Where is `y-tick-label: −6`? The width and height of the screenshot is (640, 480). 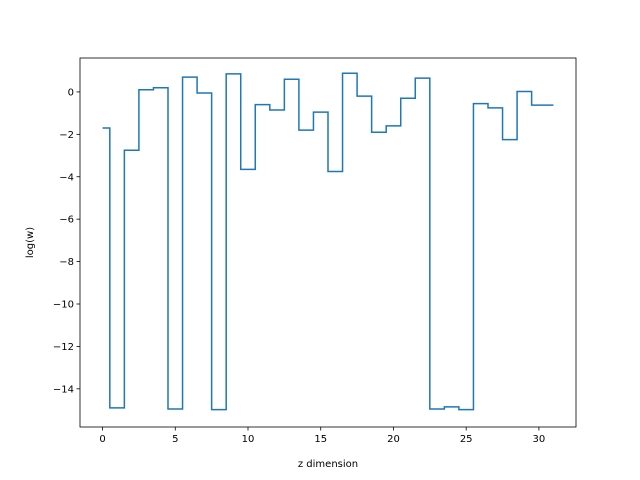 y-tick-label: −6 is located at coordinates (66, 220).